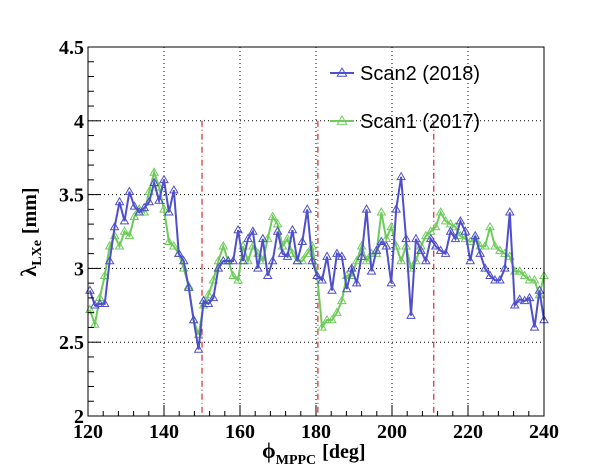 The height and width of the screenshot is (473, 598). I want to click on svg-text:λLXe[mm]: λLXe [mm], so click(30, 231).